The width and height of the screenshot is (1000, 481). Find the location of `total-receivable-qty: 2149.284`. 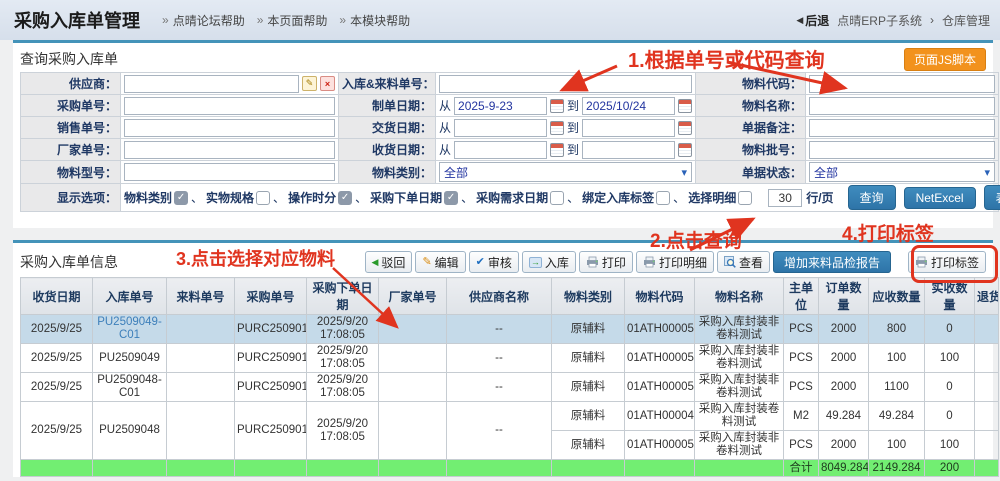

total-receivable-qty: 2149.284 is located at coordinates (896, 468).